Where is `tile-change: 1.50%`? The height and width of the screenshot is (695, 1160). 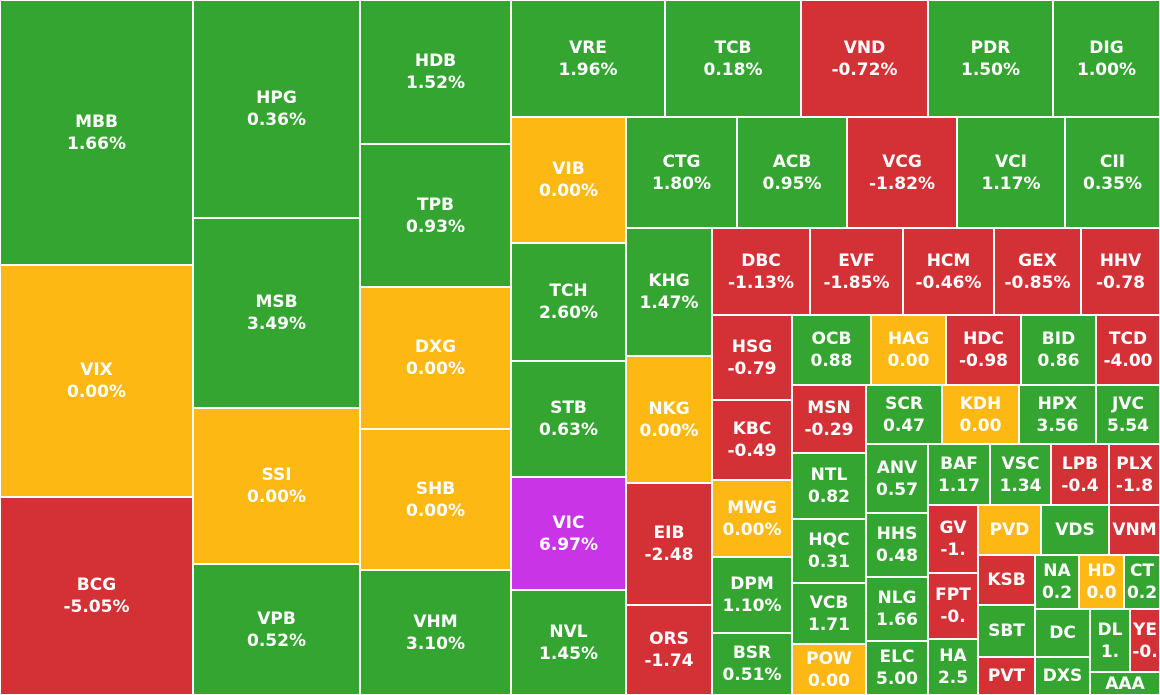 tile-change: 1.50% is located at coordinates (990, 69).